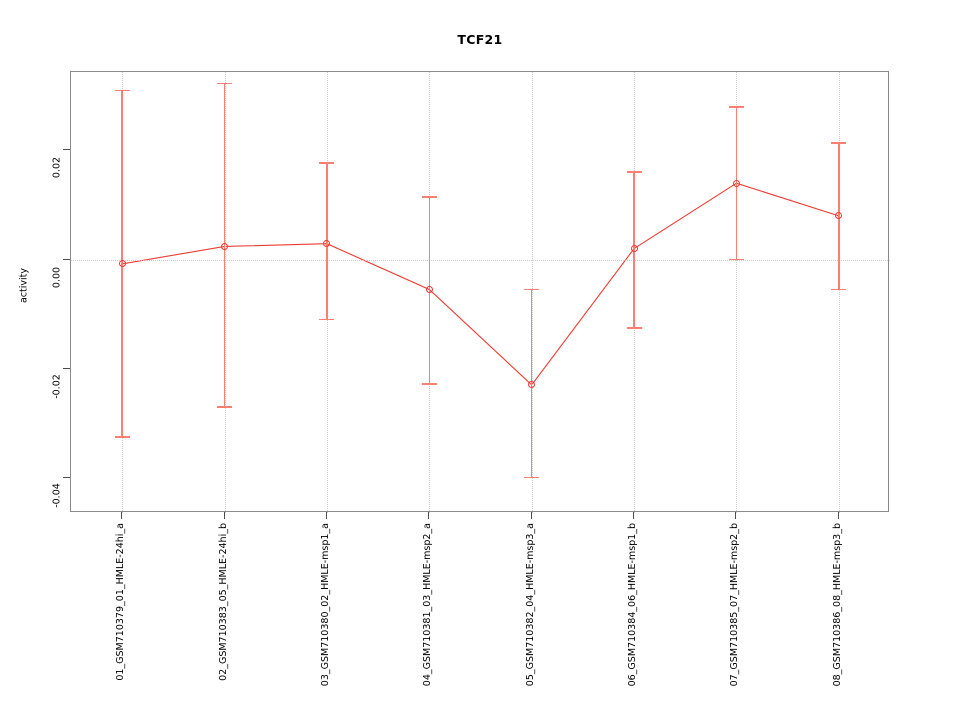  Describe the element at coordinates (57, 168) in the screenshot. I see `y-tick-label: 0.02` at that location.